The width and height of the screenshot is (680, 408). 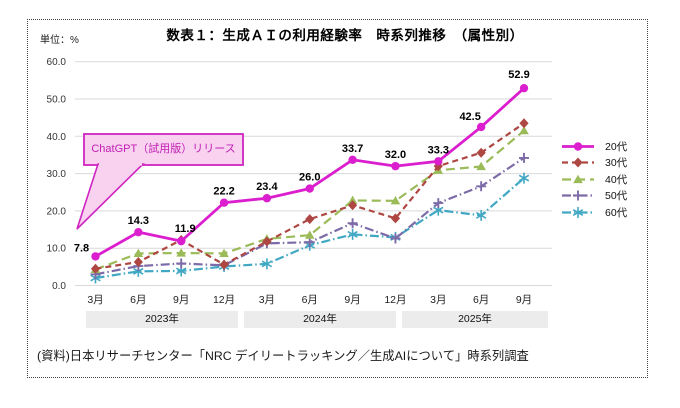 I want to click on data-label: 11.9, so click(x=185, y=229).